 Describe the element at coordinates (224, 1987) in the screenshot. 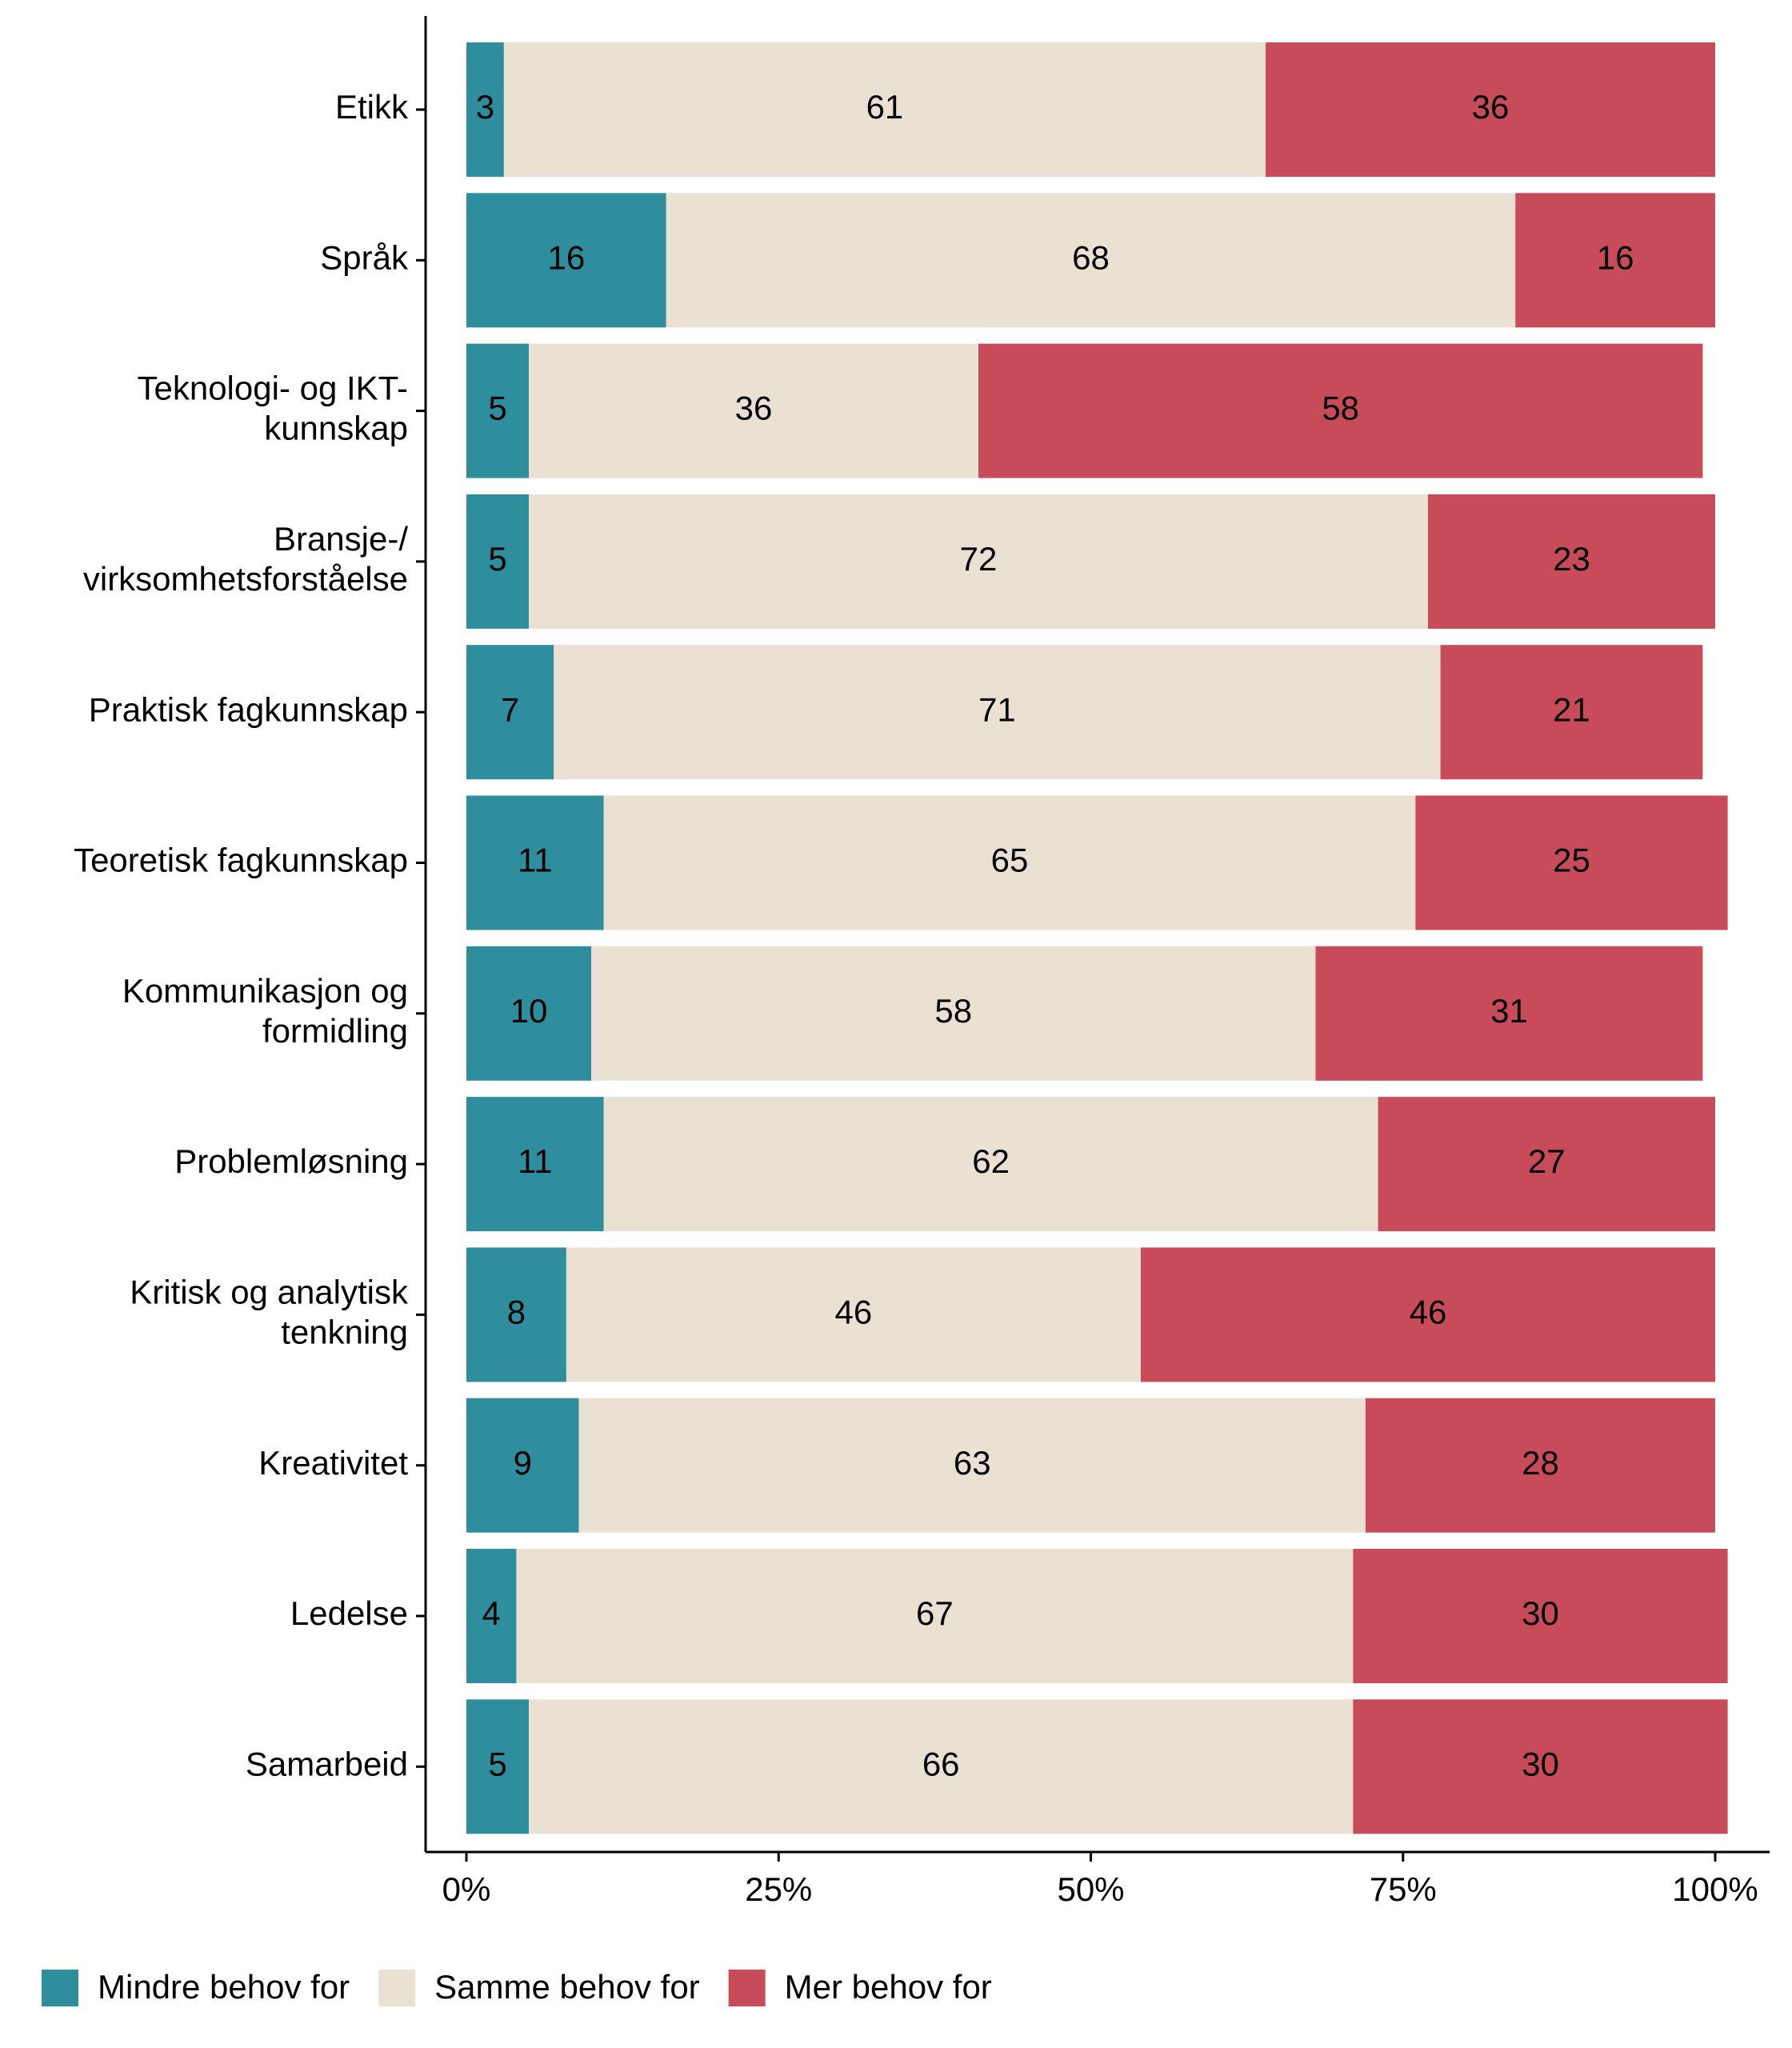

I see `legend-label: Mindre behov for` at that location.